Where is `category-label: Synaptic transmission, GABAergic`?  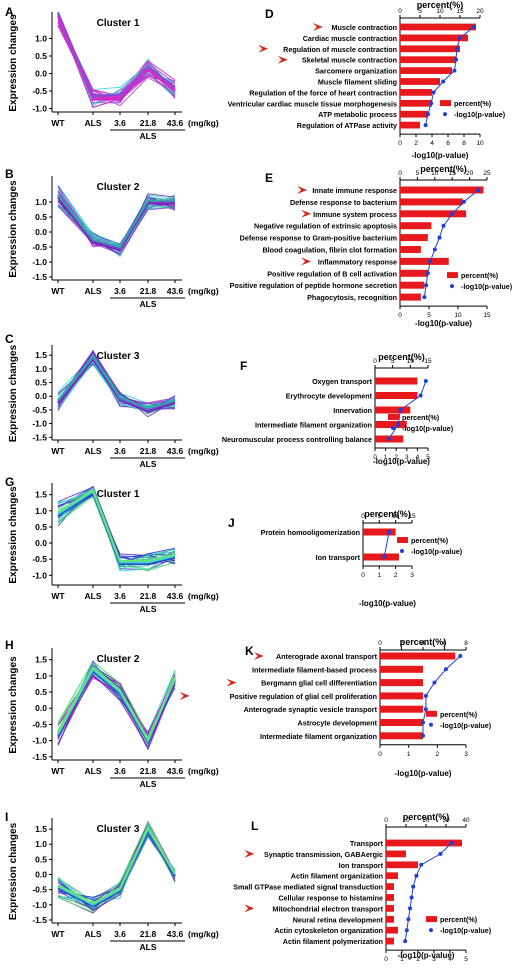
category-label: Synaptic transmission, GABAergic is located at coordinates (323, 854).